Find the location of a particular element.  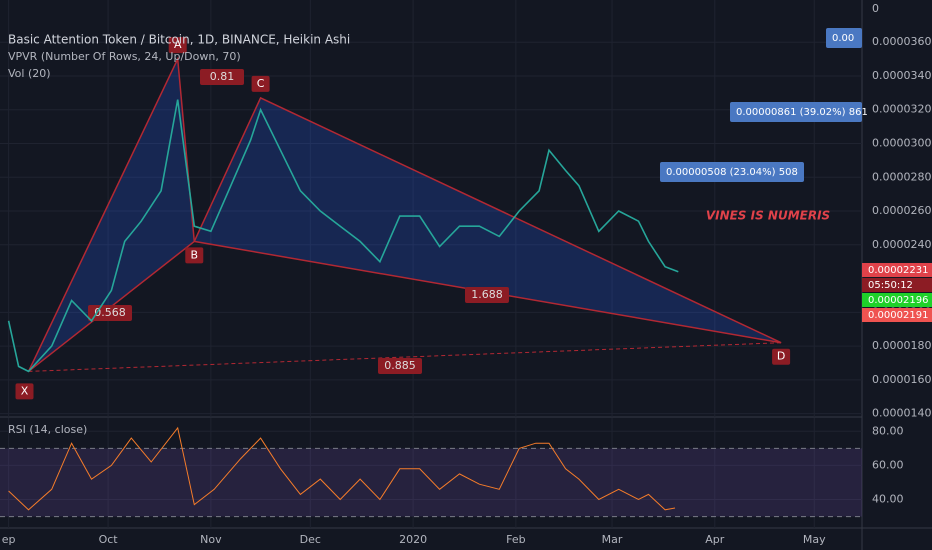

x-tick-label: 2020 is located at coordinates (413, 539).